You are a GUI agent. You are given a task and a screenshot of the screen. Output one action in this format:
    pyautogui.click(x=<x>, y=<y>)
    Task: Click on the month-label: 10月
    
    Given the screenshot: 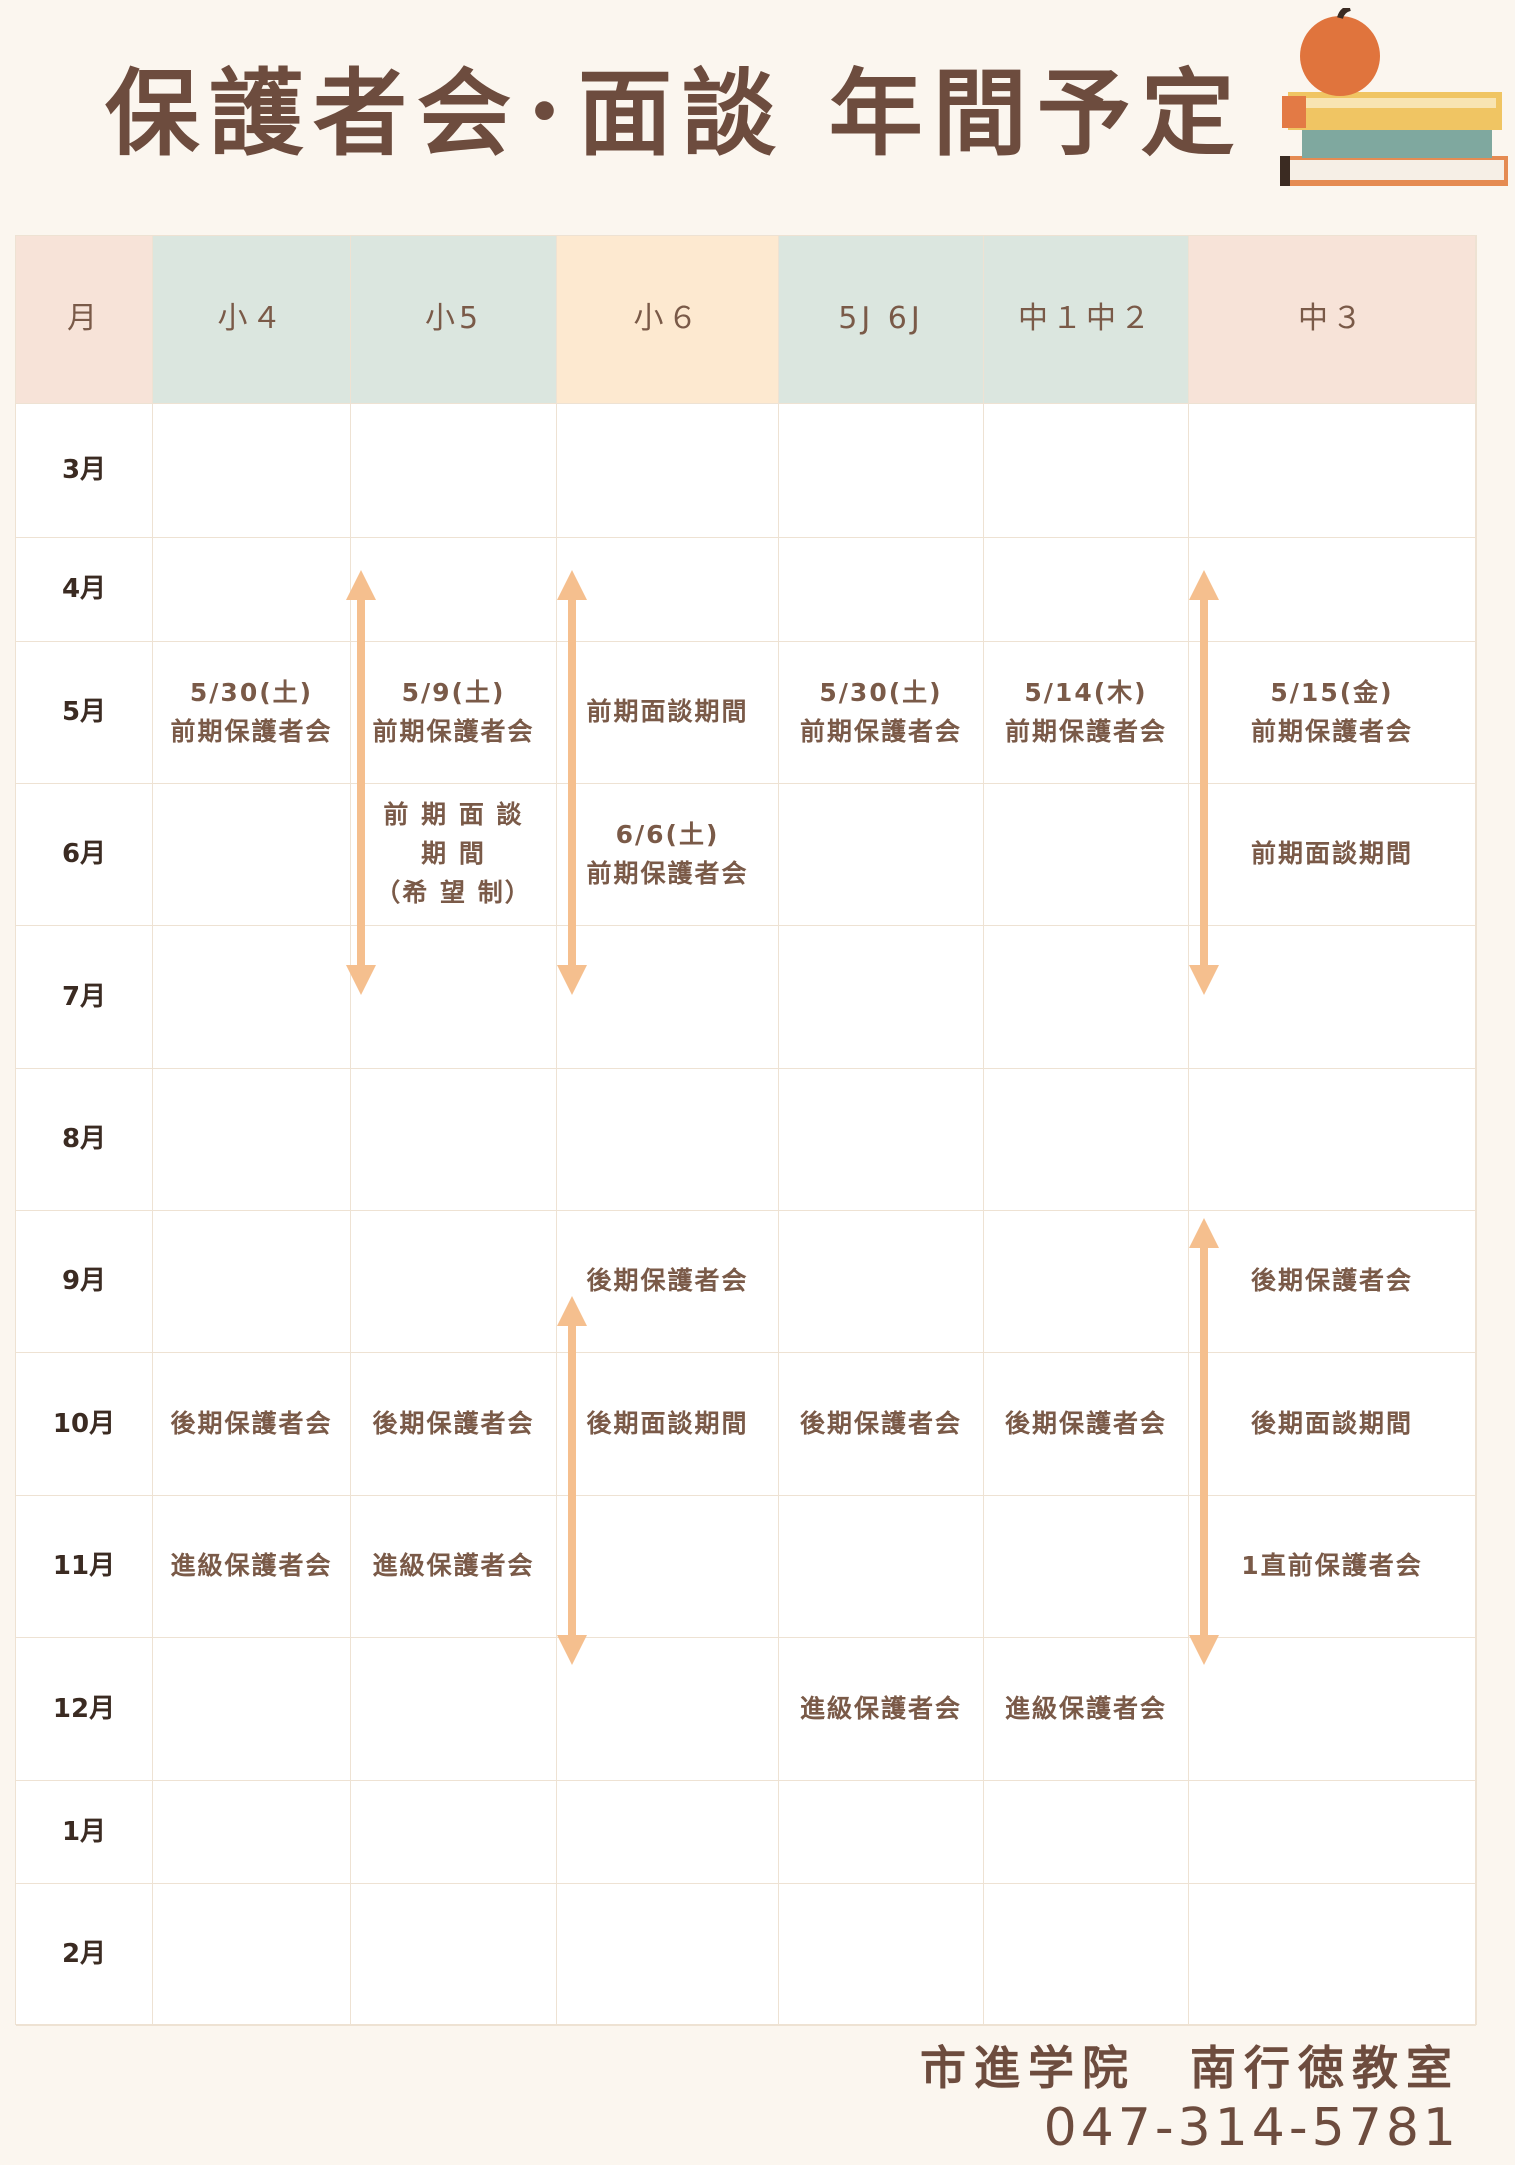 What is the action you would take?
    pyautogui.click(x=84, y=1424)
    